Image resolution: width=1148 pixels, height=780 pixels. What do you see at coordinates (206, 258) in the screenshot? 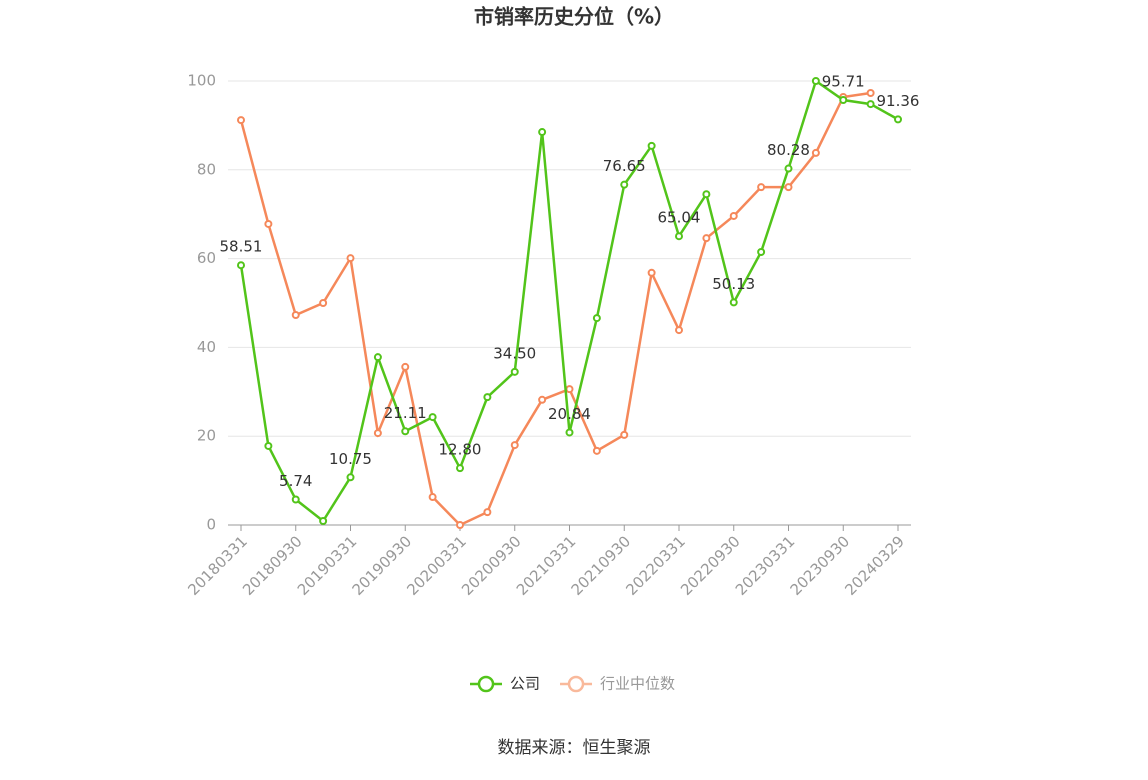
I see `y-tick-label: 60` at bounding box center [206, 258].